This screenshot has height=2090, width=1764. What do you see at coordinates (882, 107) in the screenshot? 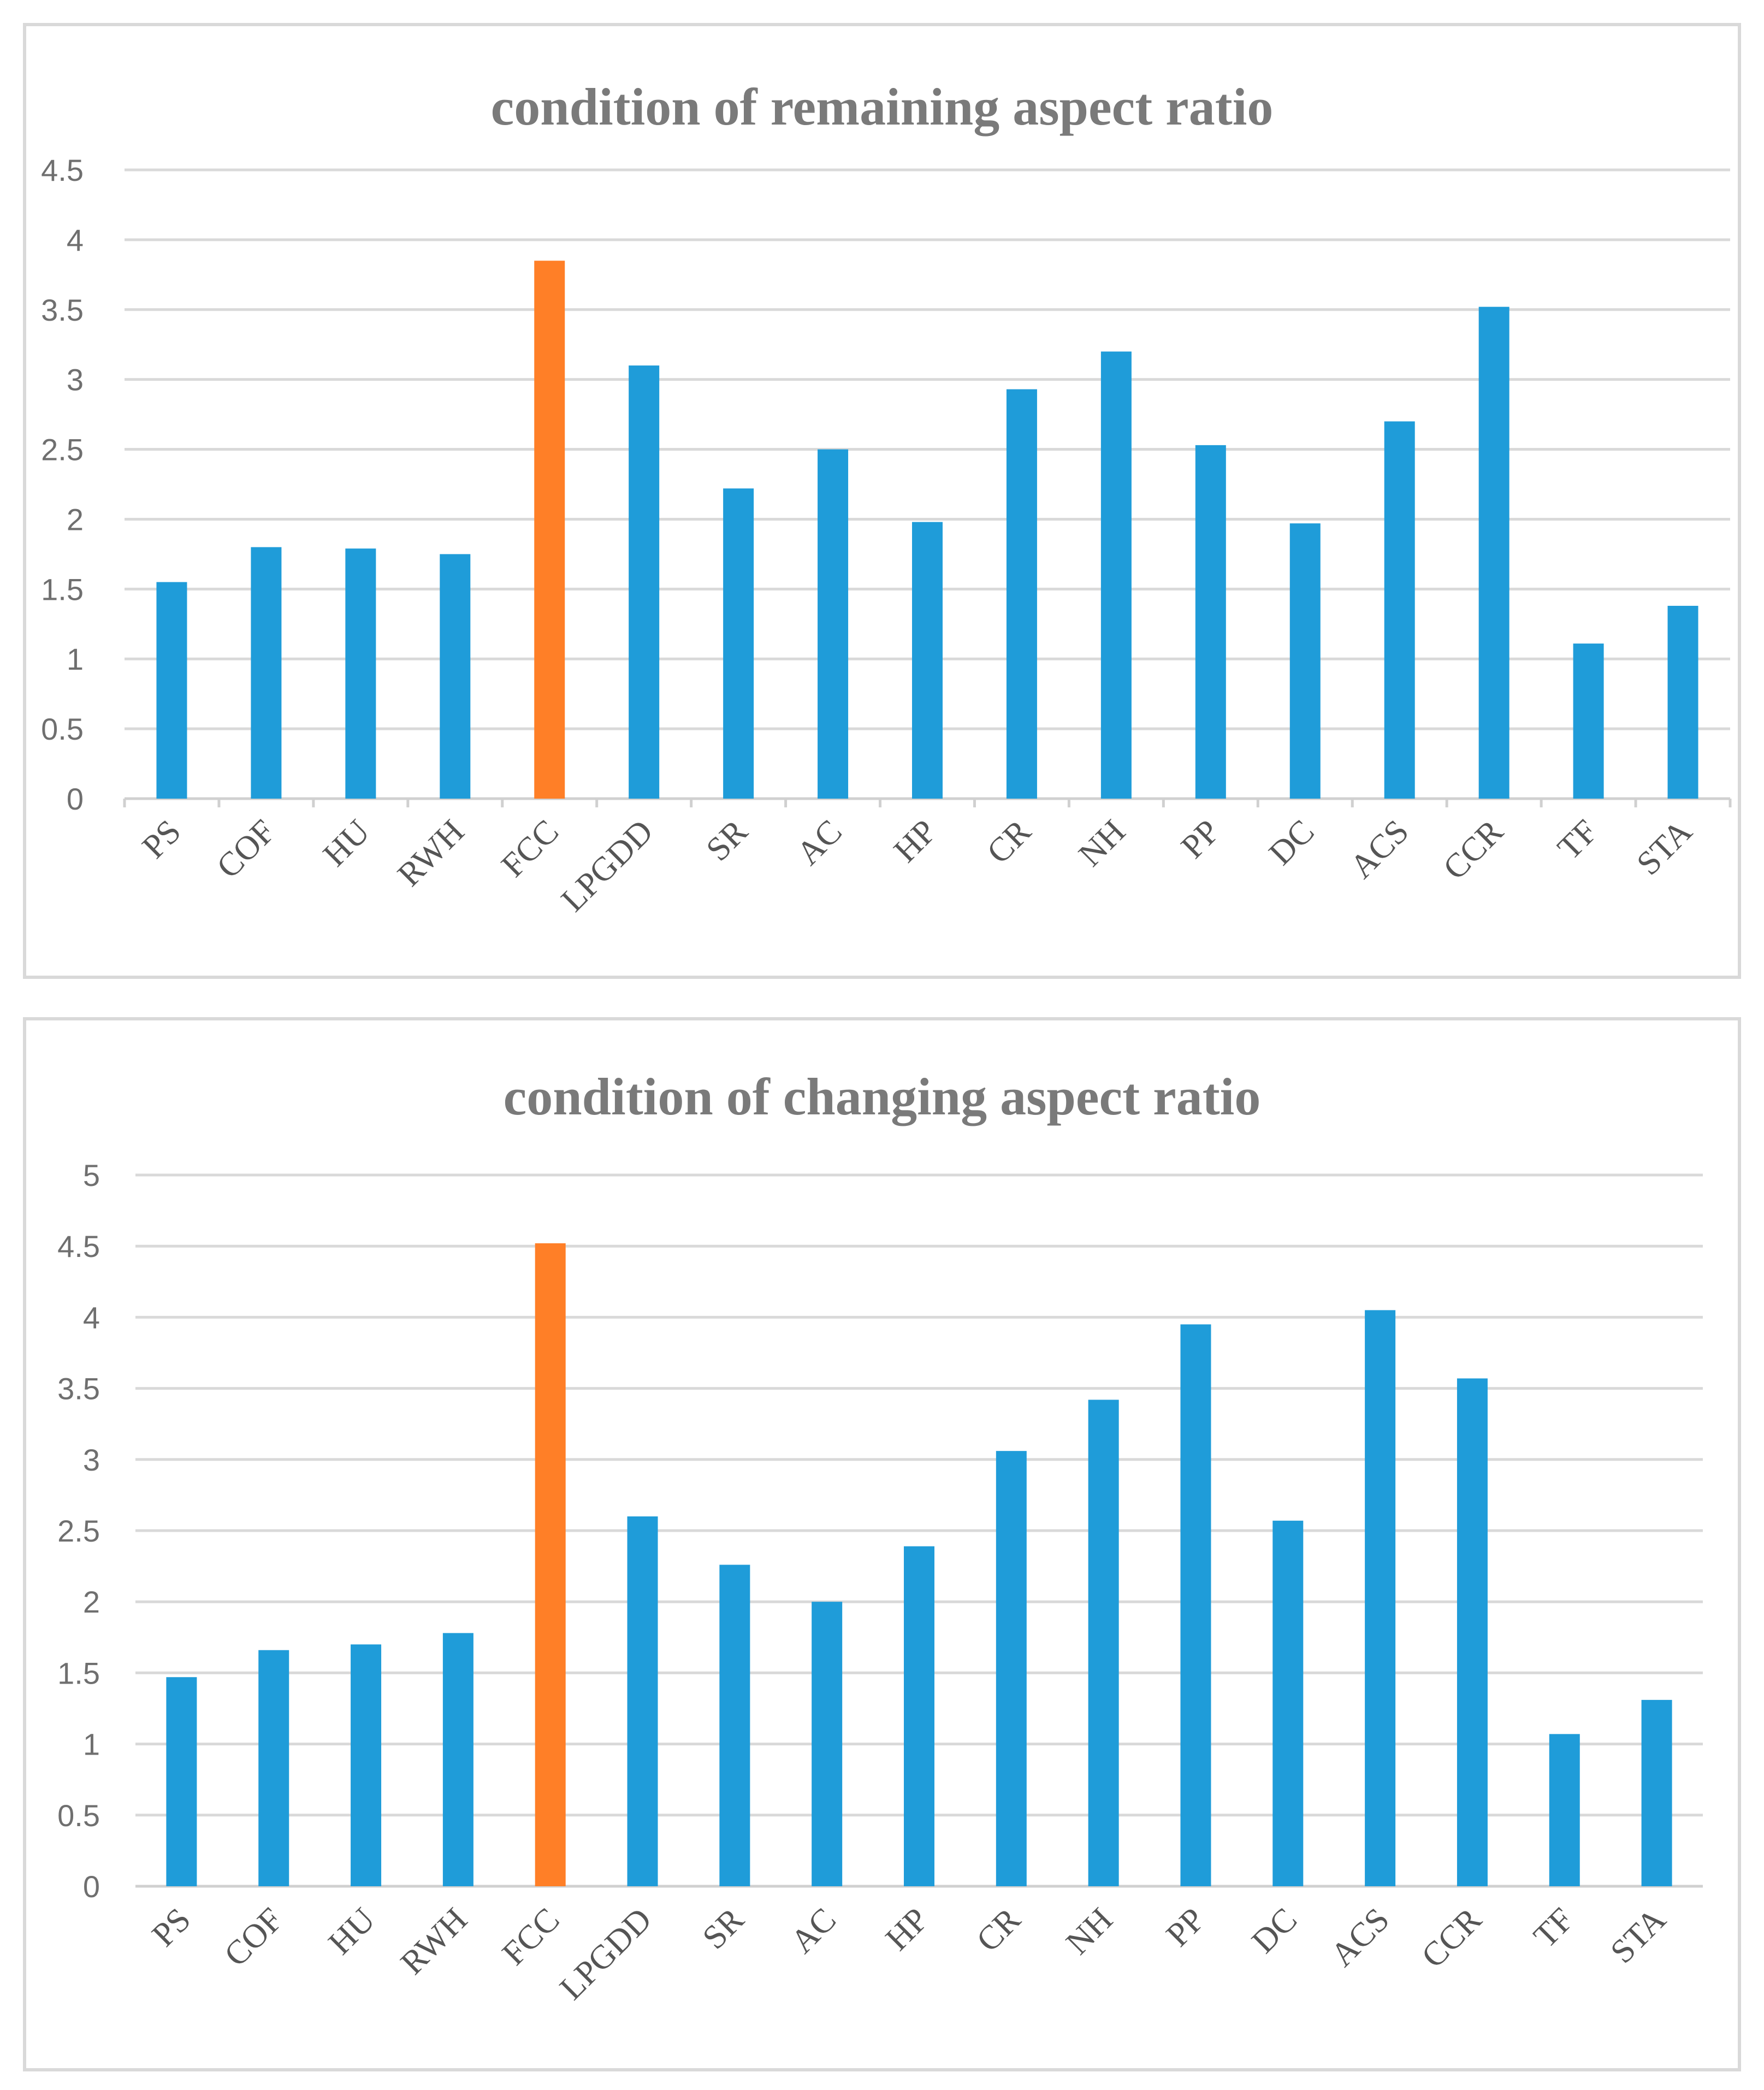
I see `chart-title: condition of remaining aspect ratio` at bounding box center [882, 107].